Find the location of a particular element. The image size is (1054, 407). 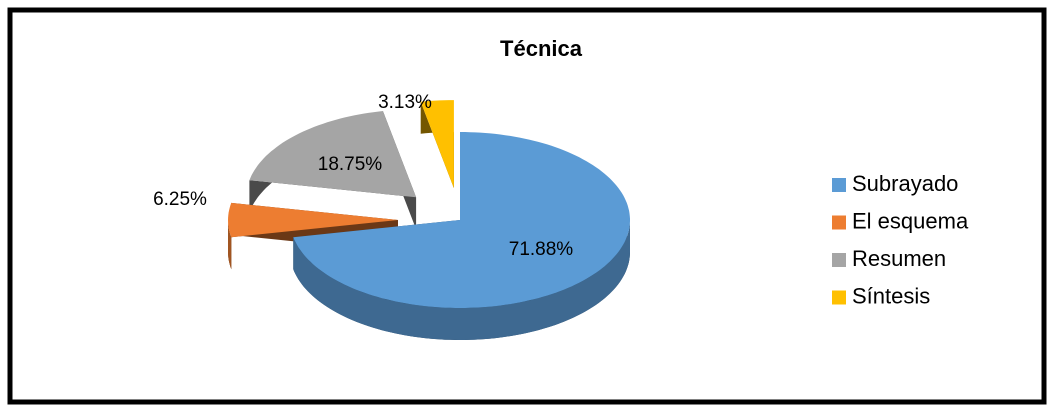

legend-label: Resumen is located at coordinates (899, 258).